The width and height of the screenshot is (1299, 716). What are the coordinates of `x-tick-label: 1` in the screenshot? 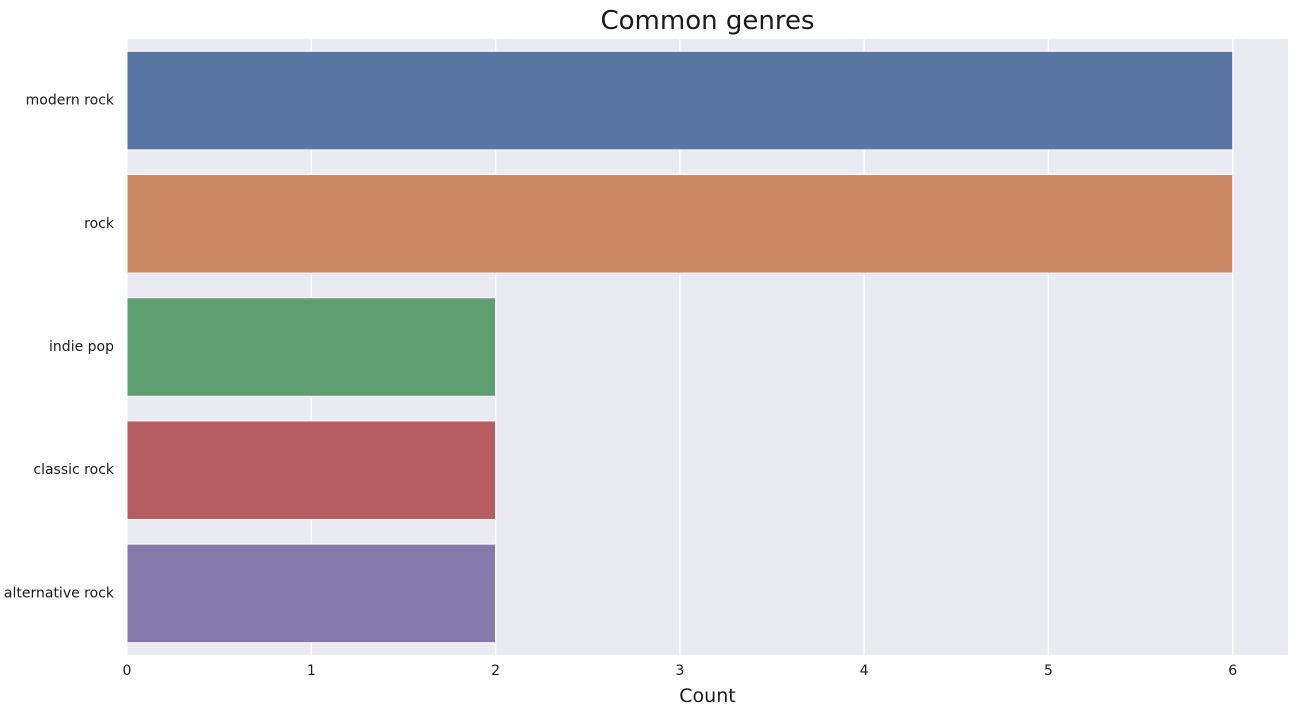 It's located at (311, 671).